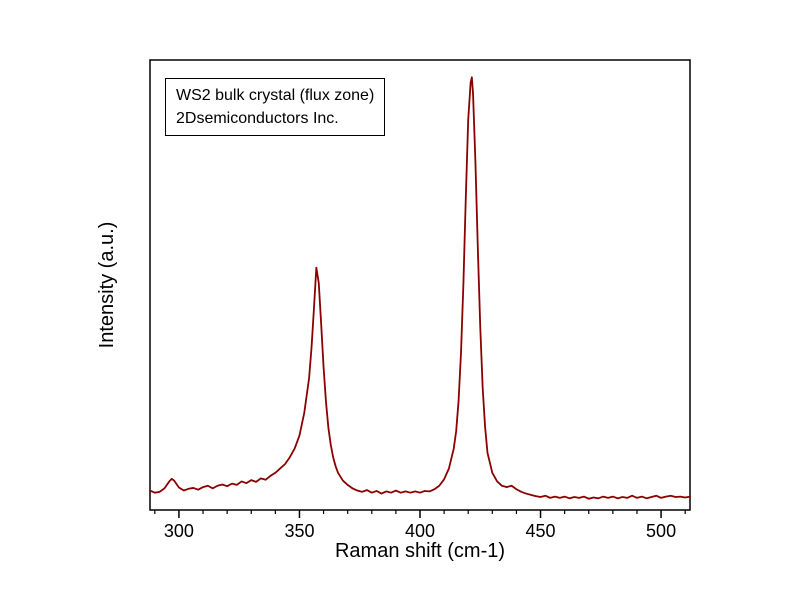 This screenshot has width=800, height=612. What do you see at coordinates (107, 285) in the screenshot?
I see `y-axis-label-text: Intensity (a.u.)` at bounding box center [107, 285].